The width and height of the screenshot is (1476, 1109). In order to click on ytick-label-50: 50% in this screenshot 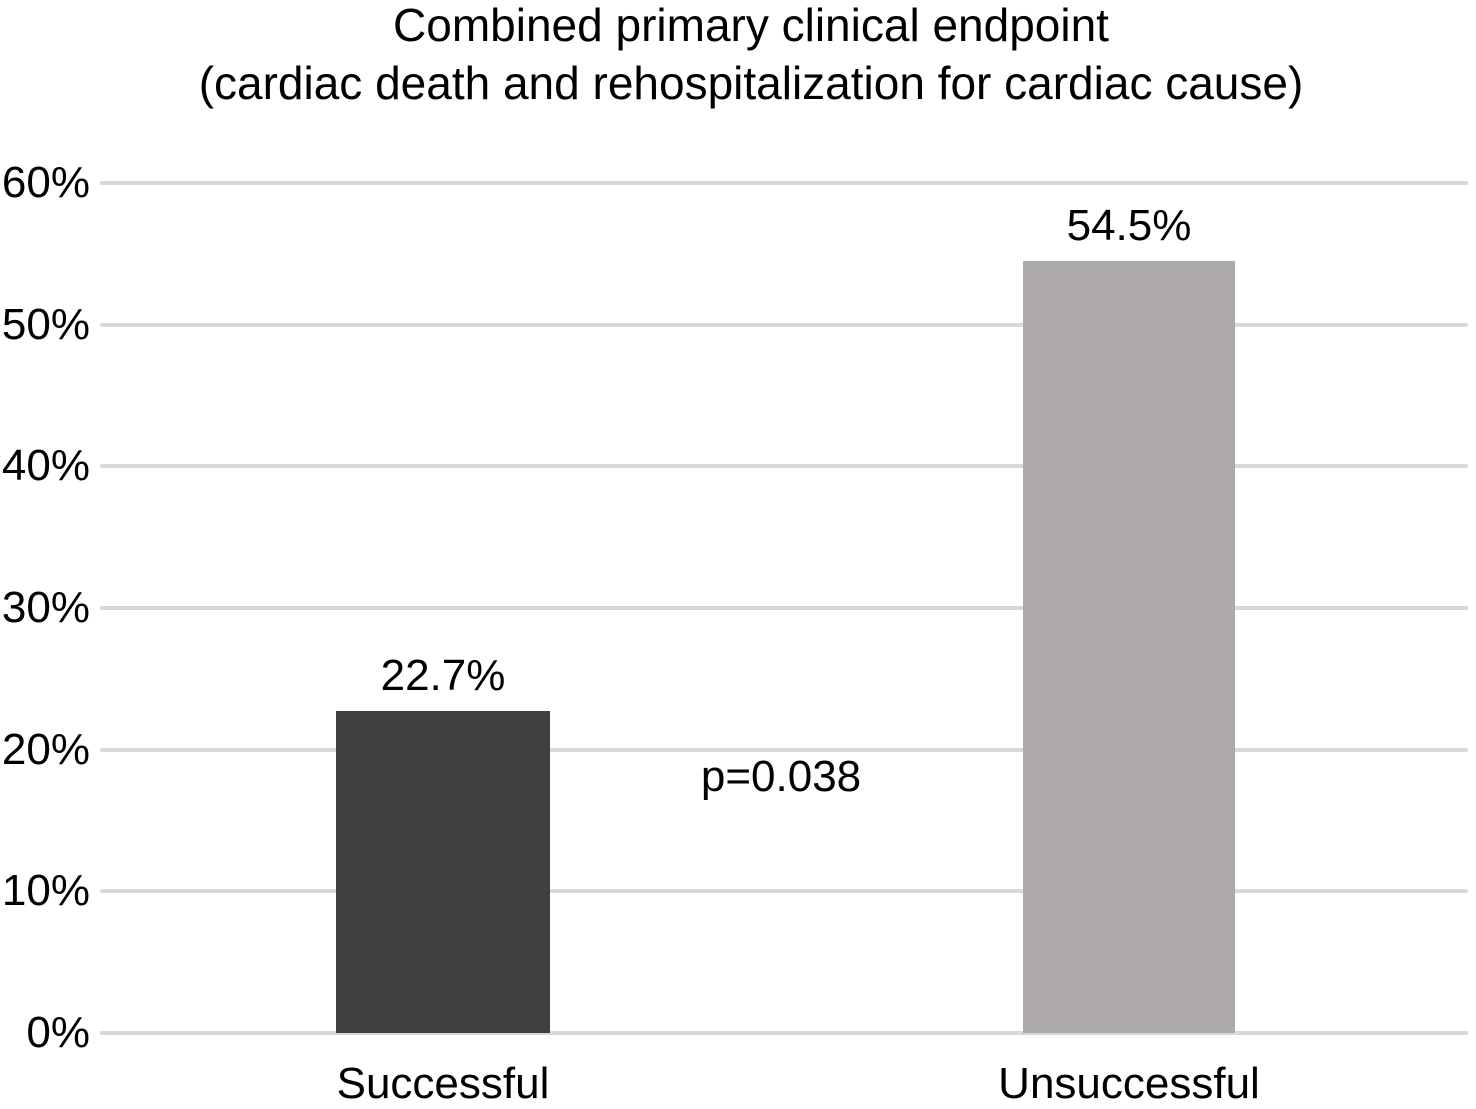, I will do `click(45, 324)`.